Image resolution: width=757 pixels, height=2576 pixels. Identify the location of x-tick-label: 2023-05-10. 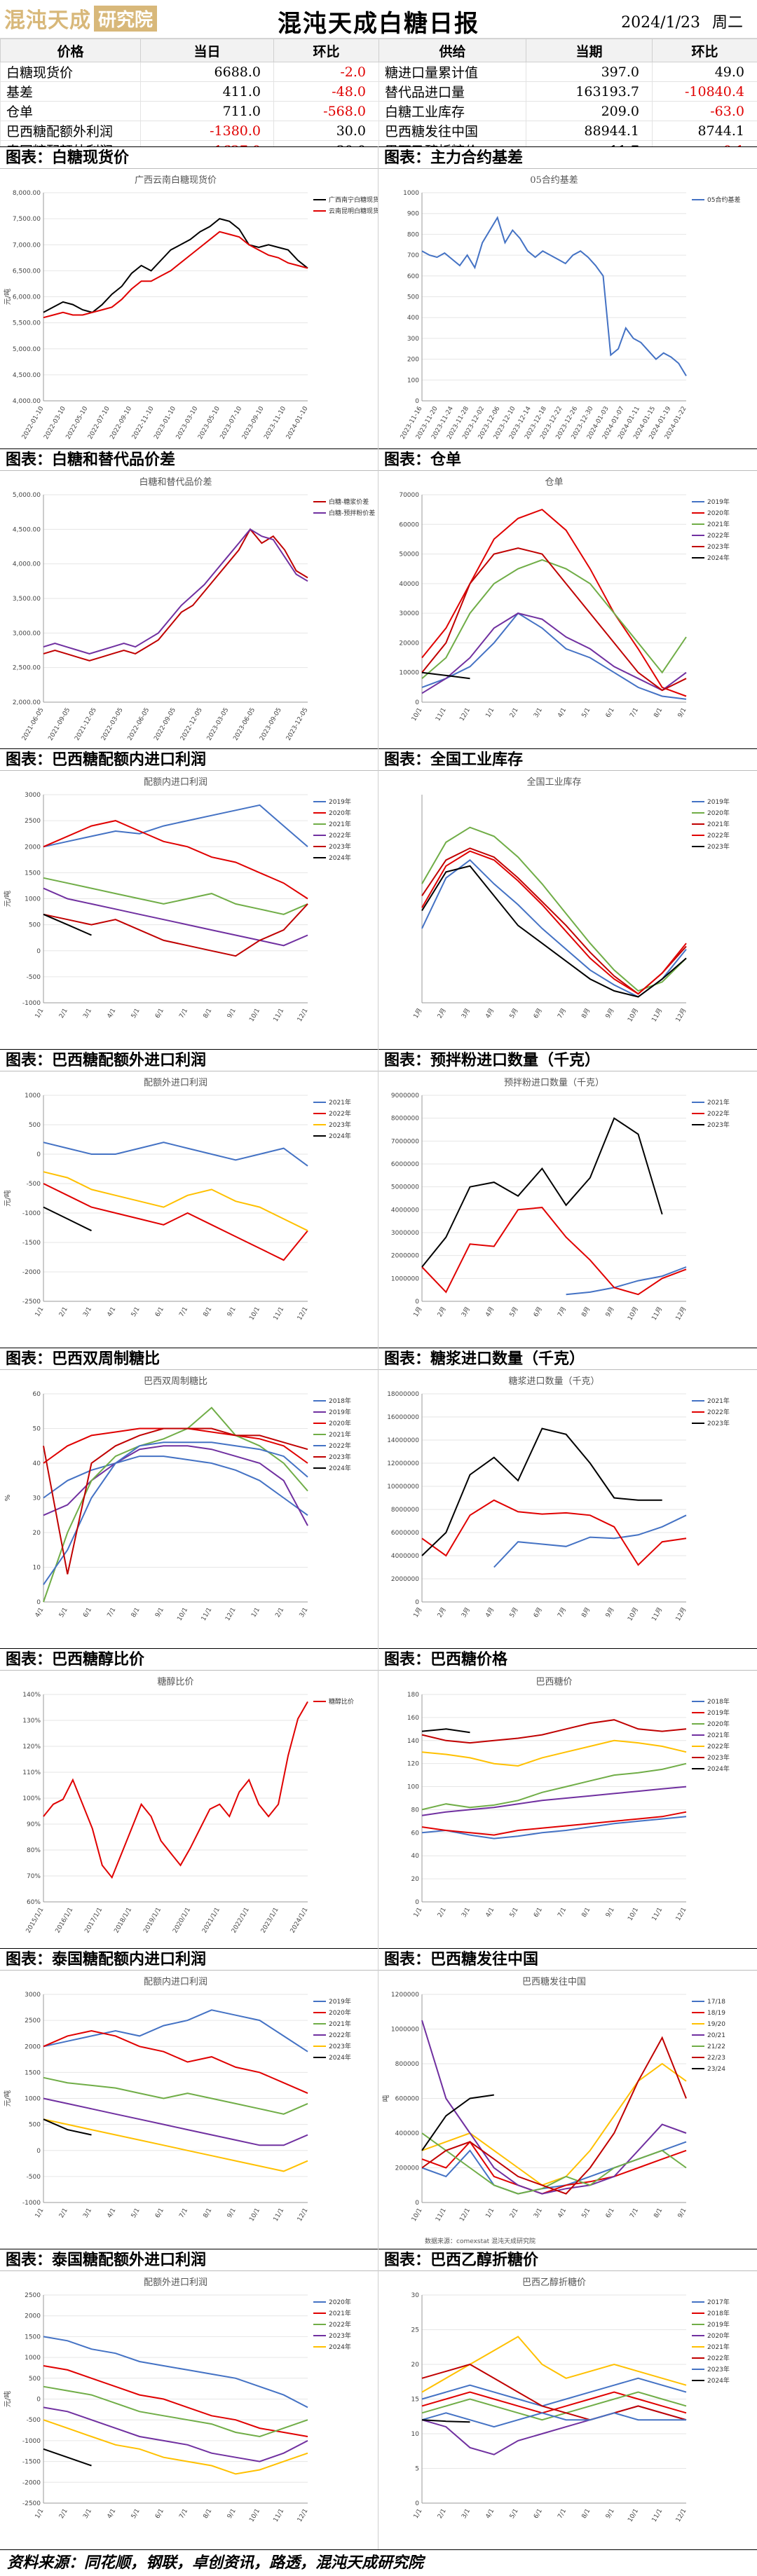
(209, 423).